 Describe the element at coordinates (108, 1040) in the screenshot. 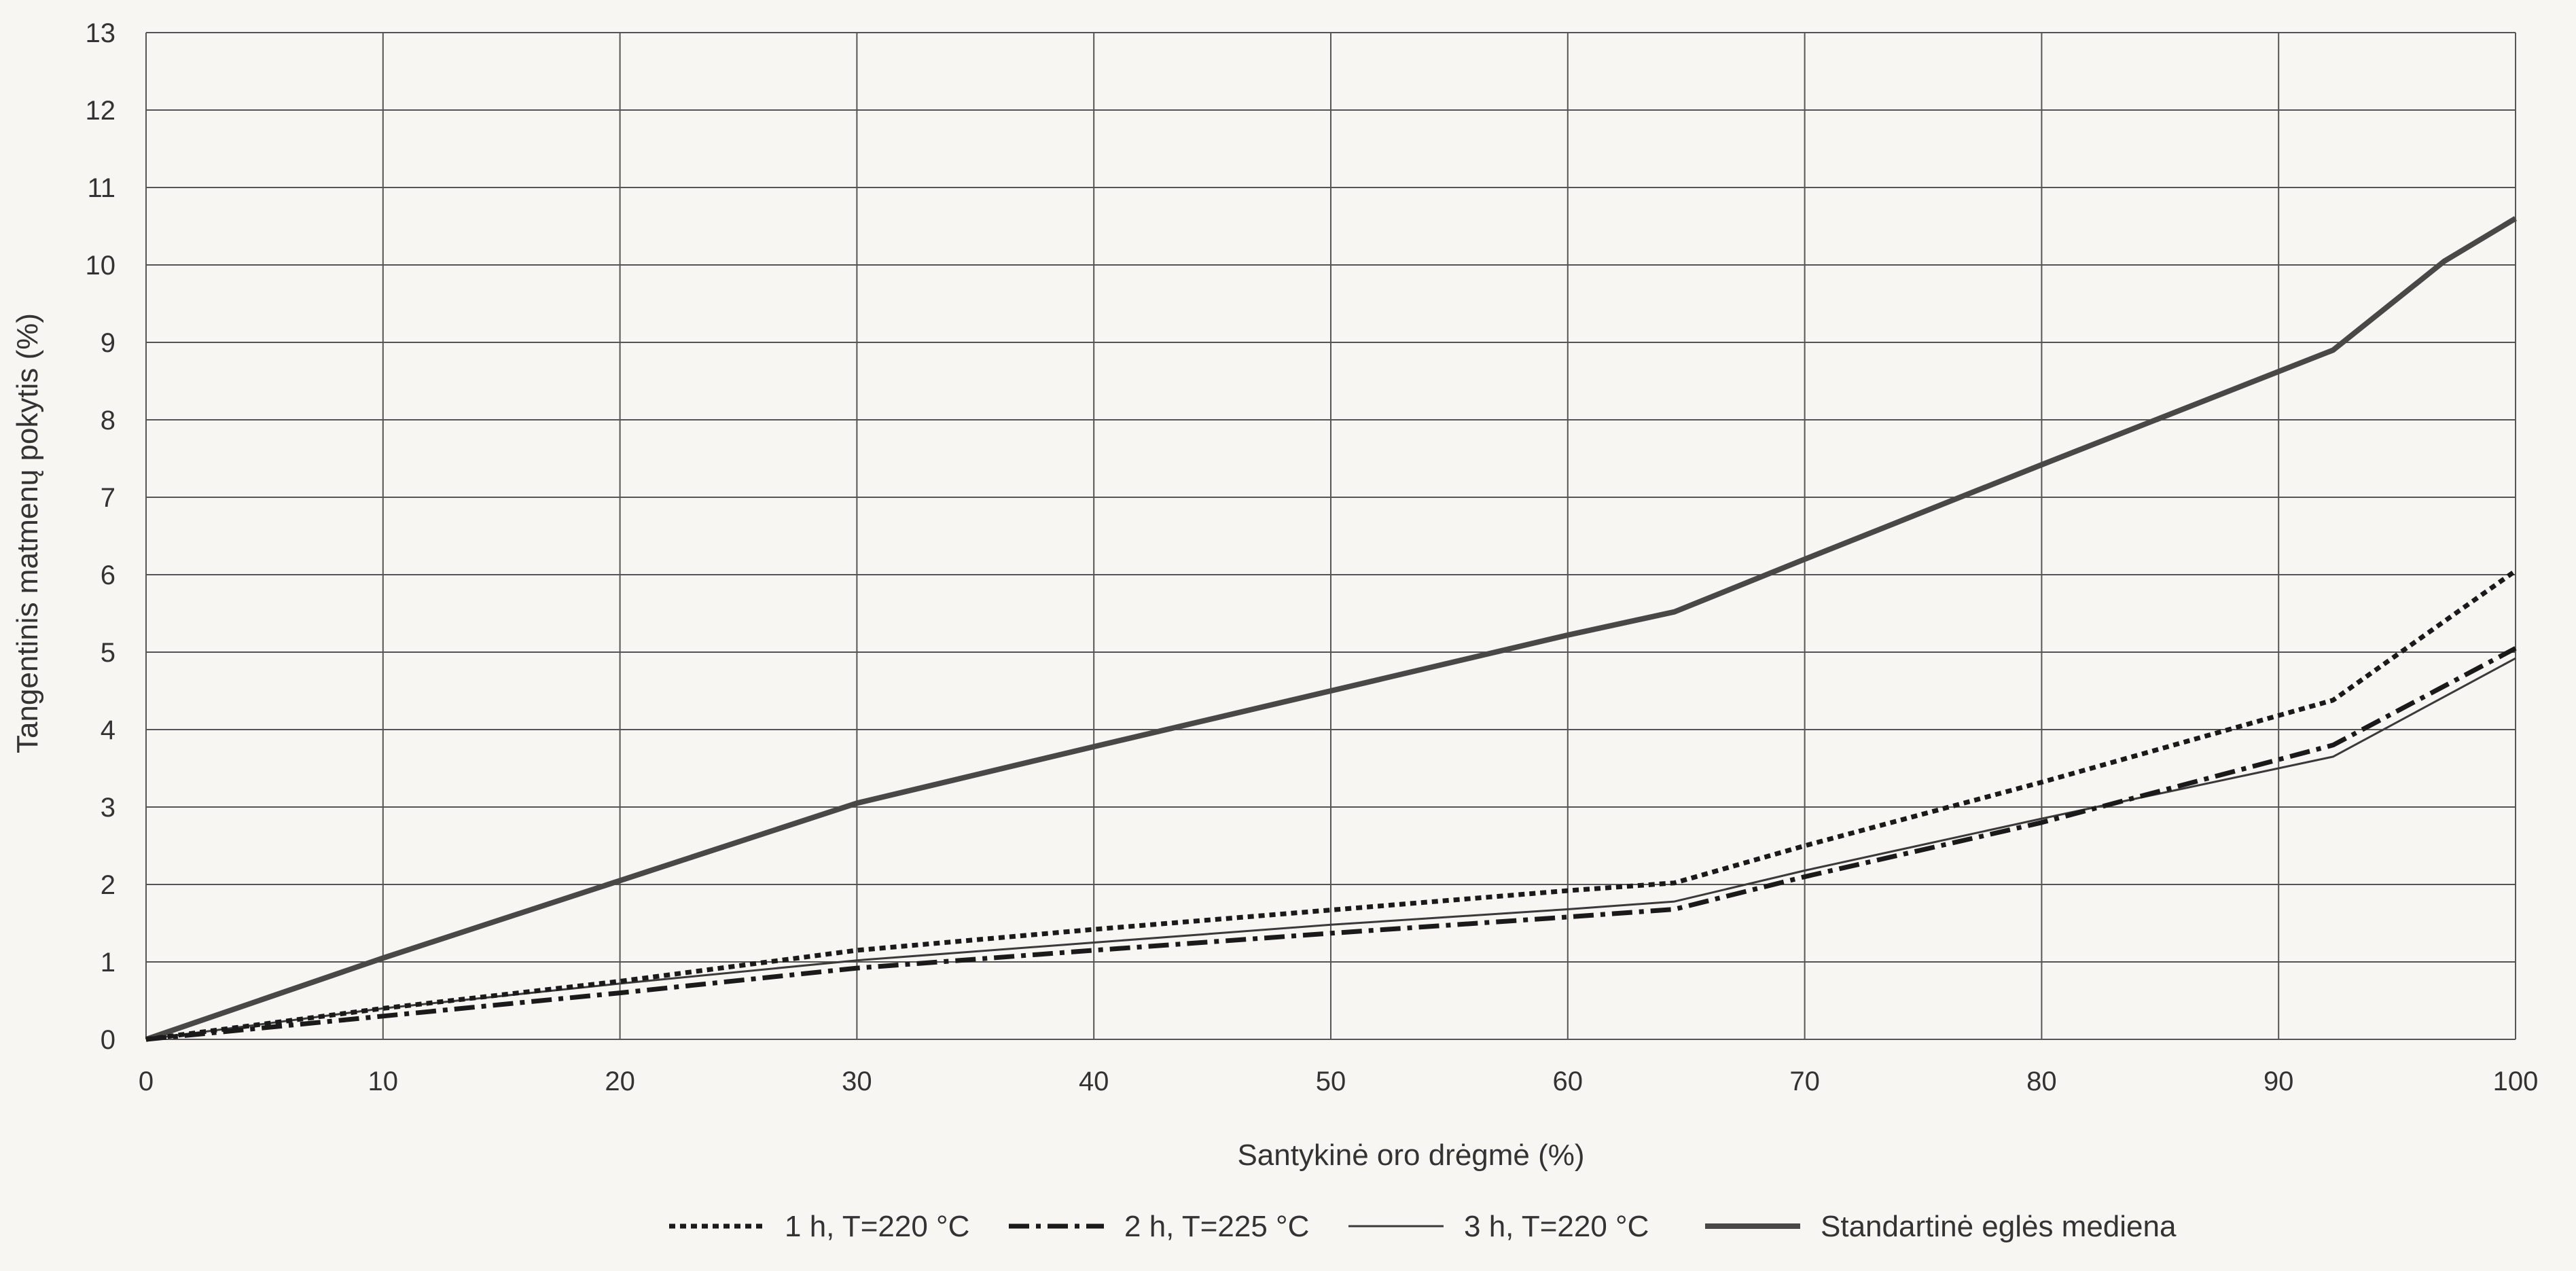

I see `y-tick-label: 0` at that location.